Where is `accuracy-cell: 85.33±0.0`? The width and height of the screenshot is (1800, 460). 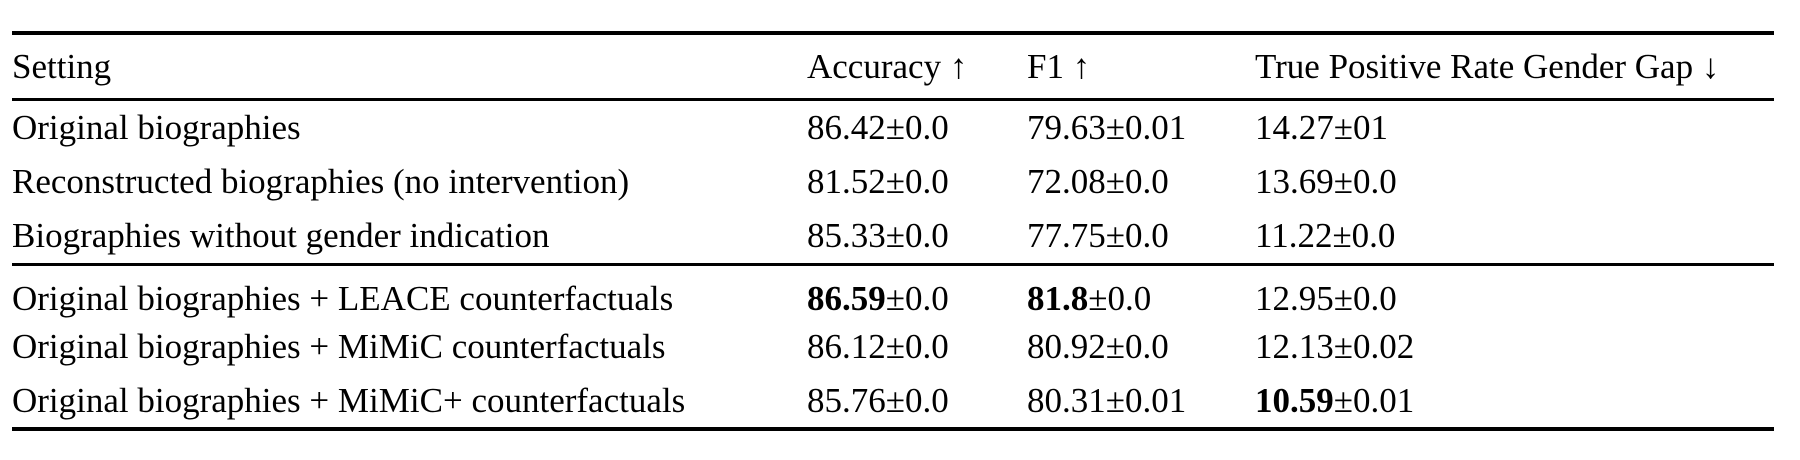 accuracy-cell: 85.33±0.0 is located at coordinates (917, 236).